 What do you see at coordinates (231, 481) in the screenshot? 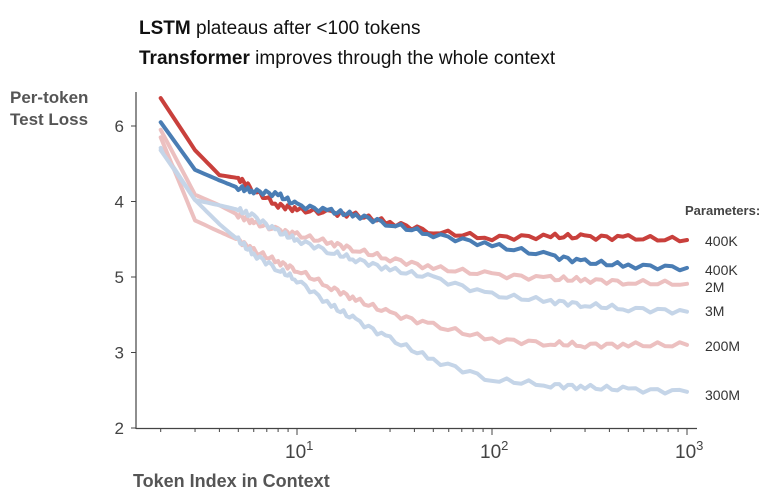
I see `x-axis-label: Token Index in Context` at bounding box center [231, 481].